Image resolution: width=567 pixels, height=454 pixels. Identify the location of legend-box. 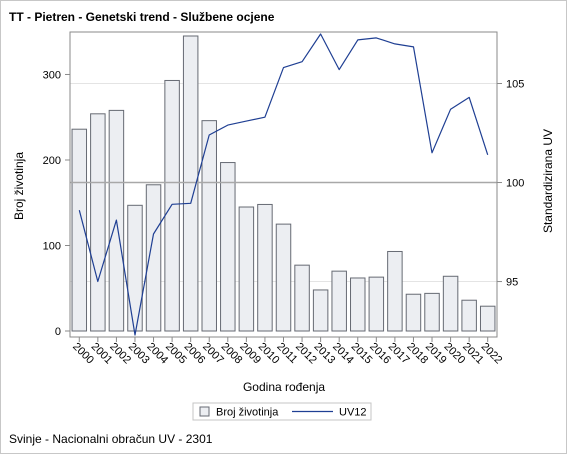
(282, 411).